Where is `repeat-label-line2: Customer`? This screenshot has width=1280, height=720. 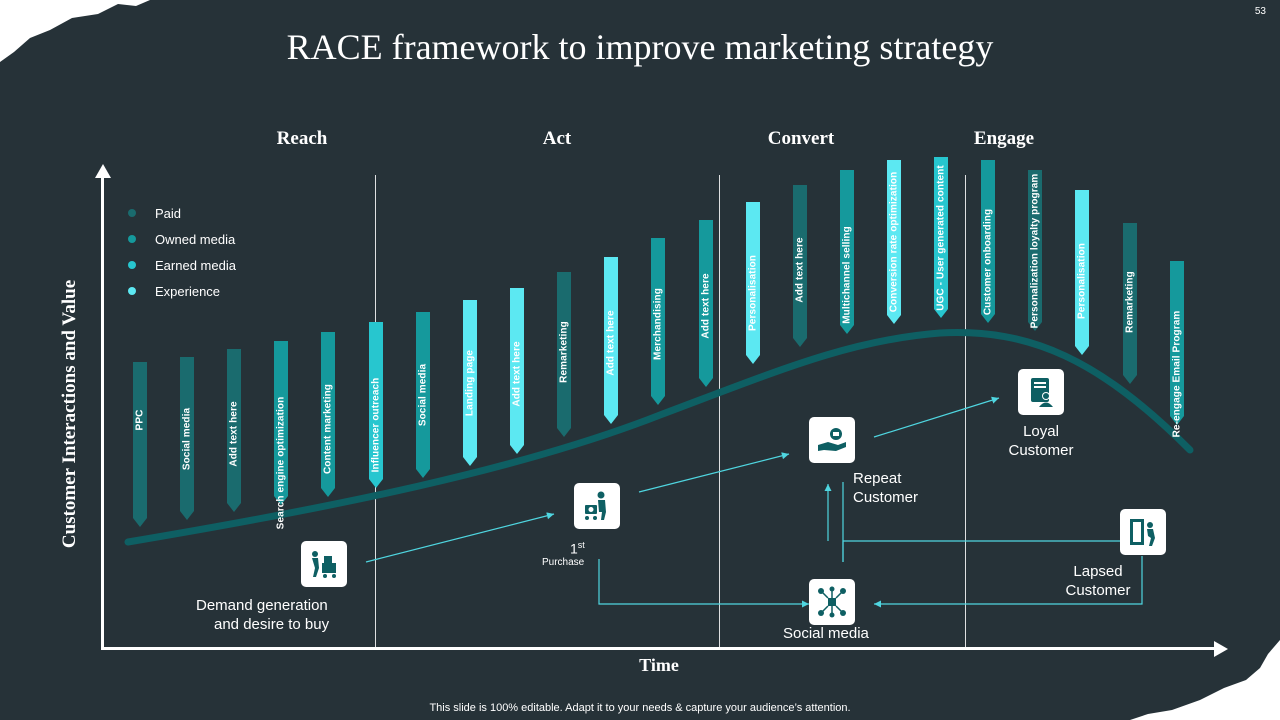 repeat-label-line2: Customer is located at coordinates (886, 497).